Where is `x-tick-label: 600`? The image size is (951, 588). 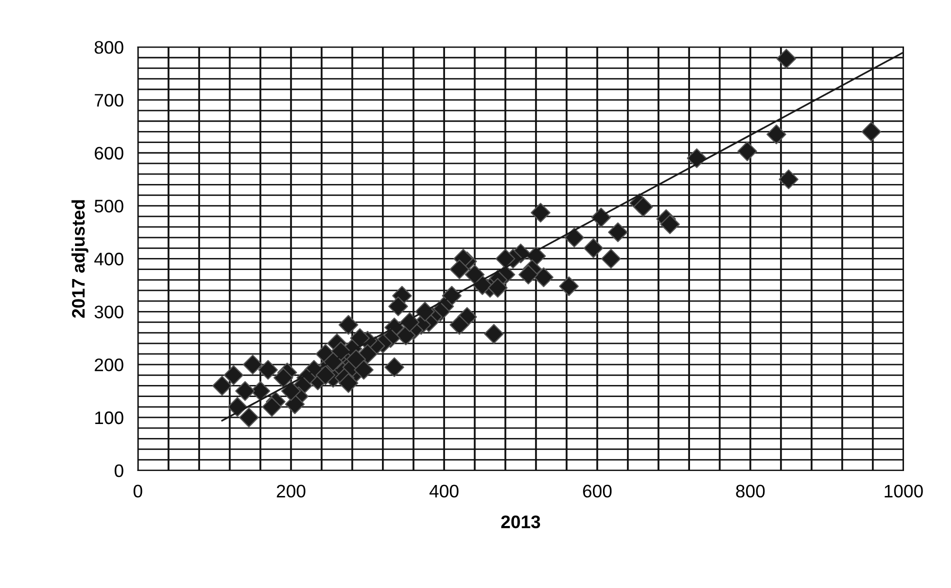
x-tick-label: 600 is located at coordinates (597, 491).